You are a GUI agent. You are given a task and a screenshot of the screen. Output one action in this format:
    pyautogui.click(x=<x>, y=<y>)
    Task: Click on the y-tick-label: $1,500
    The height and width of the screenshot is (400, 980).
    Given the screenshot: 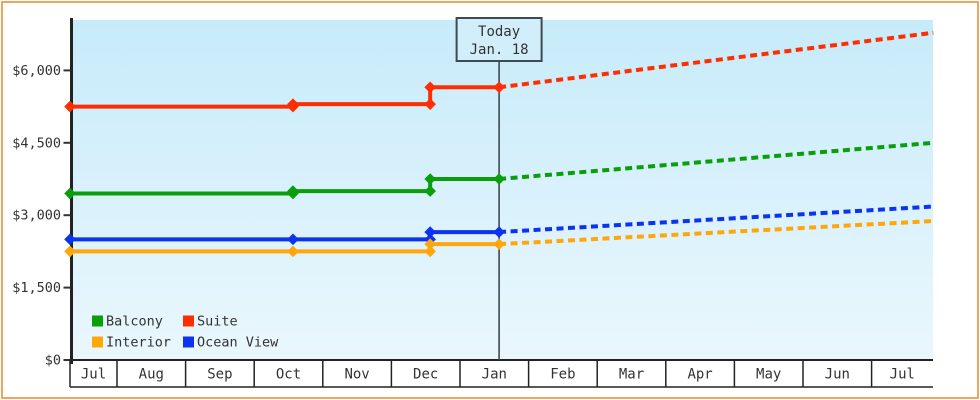 What is the action you would take?
    pyautogui.click(x=36, y=288)
    